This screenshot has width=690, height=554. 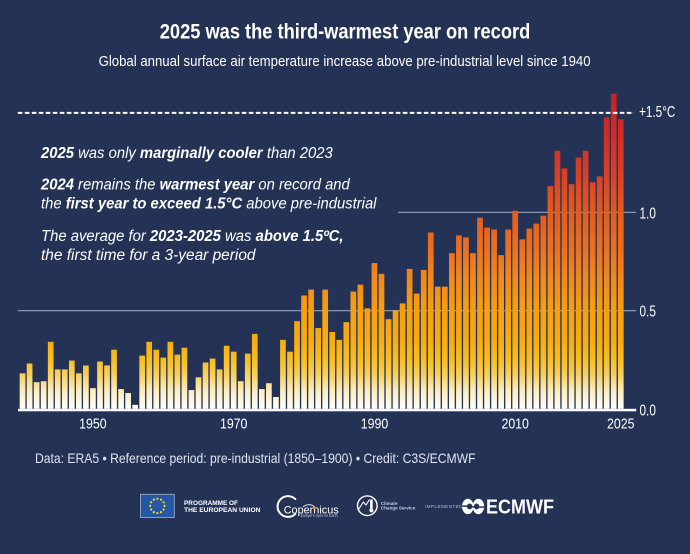 What do you see at coordinates (211, 503) in the screenshot?
I see `svg-text: PROGRAMME OF` at bounding box center [211, 503].